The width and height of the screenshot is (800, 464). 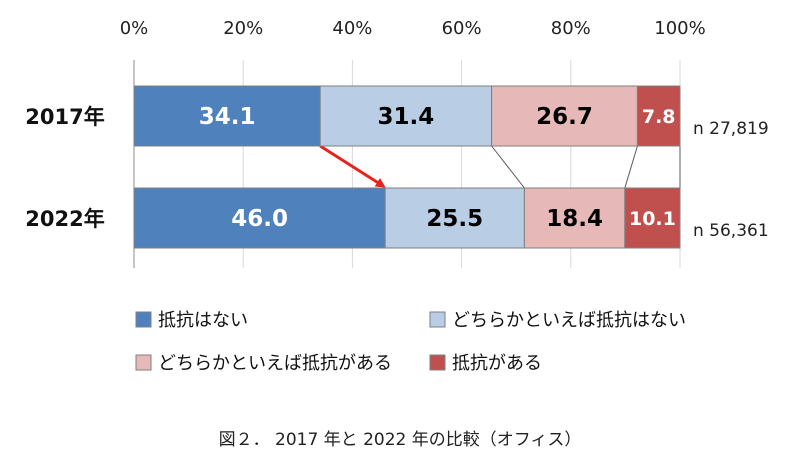 What do you see at coordinates (64, 219) in the screenshot?
I see `category-label: 2022年` at bounding box center [64, 219].